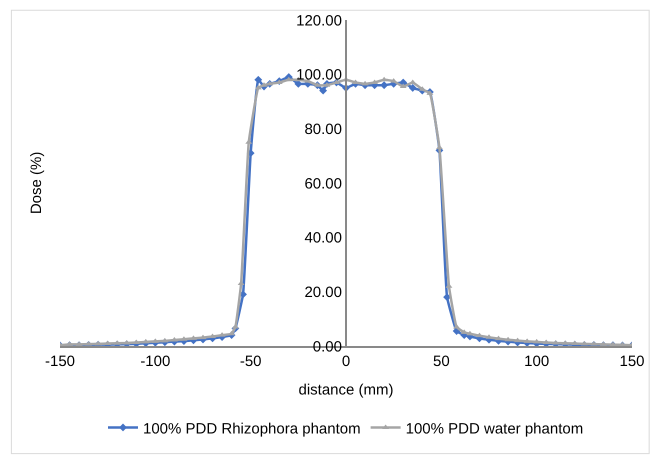 This screenshot has height=456, width=657. Describe the element at coordinates (537, 361) in the screenshot. I see `x-tick-label: 100` at that location.